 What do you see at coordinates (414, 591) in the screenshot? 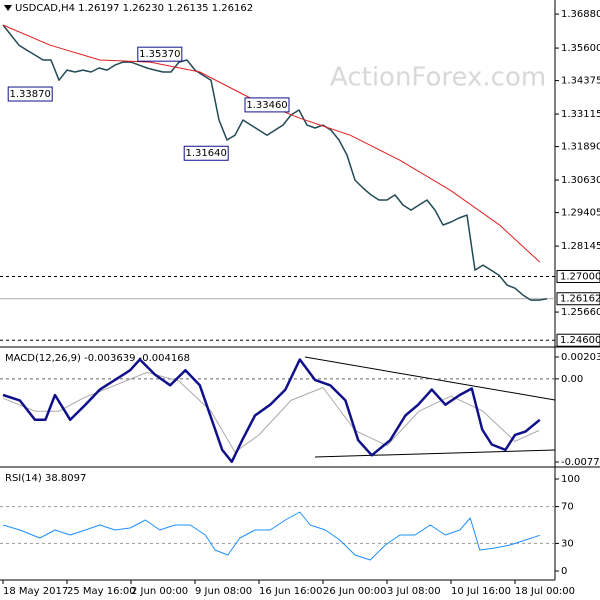
I see `x-tick-label: 3 Jul 08:00` at bounding box center [414, 591].